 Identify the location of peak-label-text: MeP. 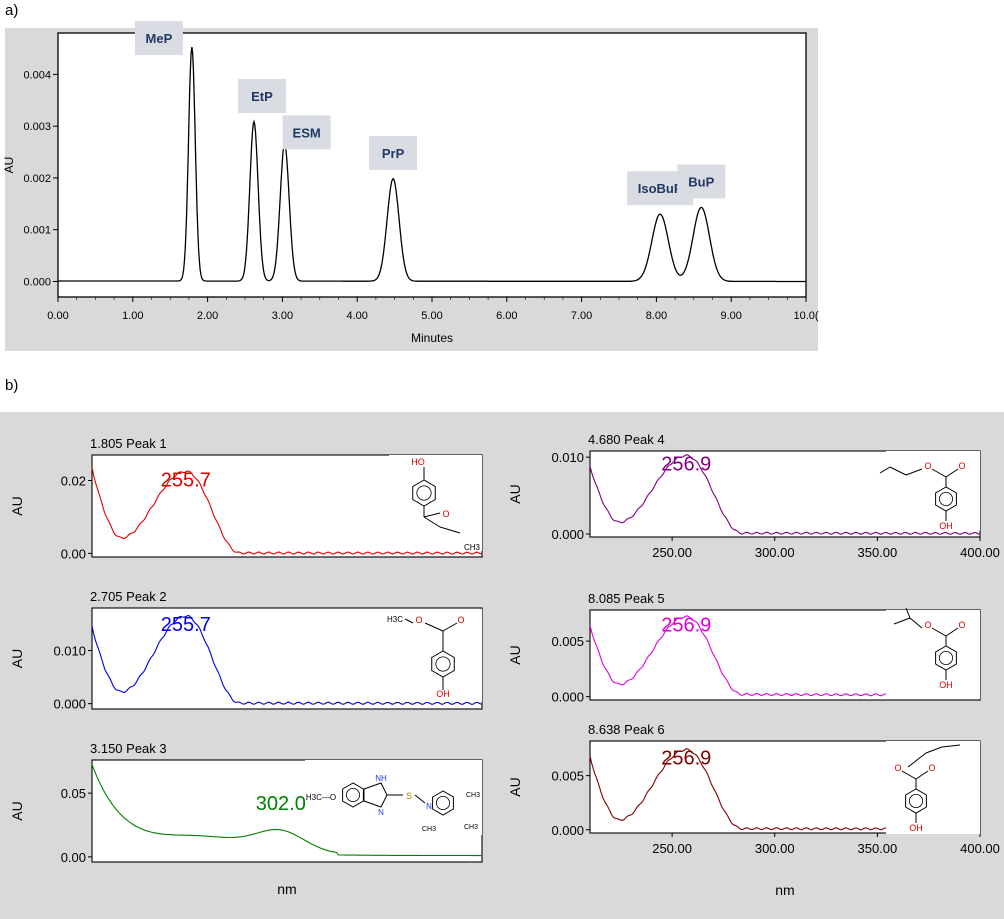
(159, 38).